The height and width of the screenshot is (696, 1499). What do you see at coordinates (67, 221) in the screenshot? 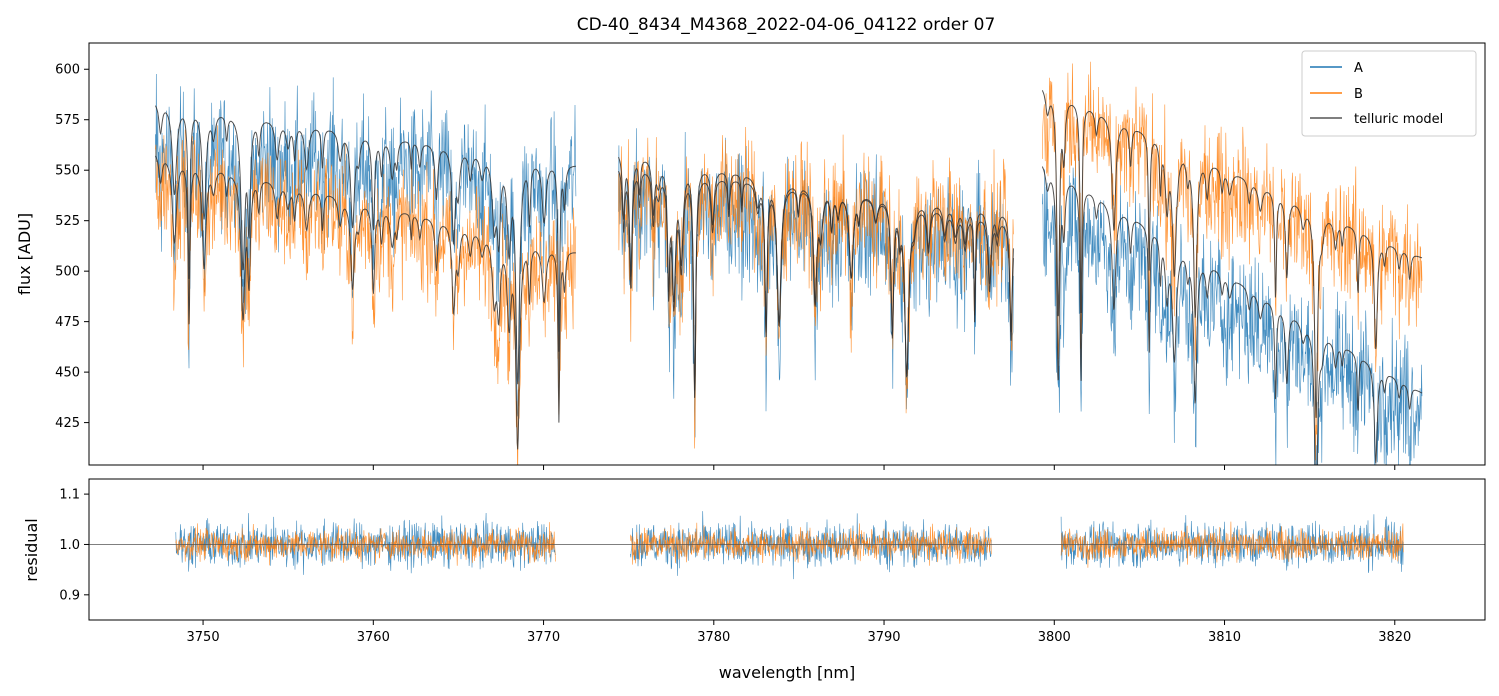
I see `flux-ytick-label-525: 525` at bounding box center [67, 221].